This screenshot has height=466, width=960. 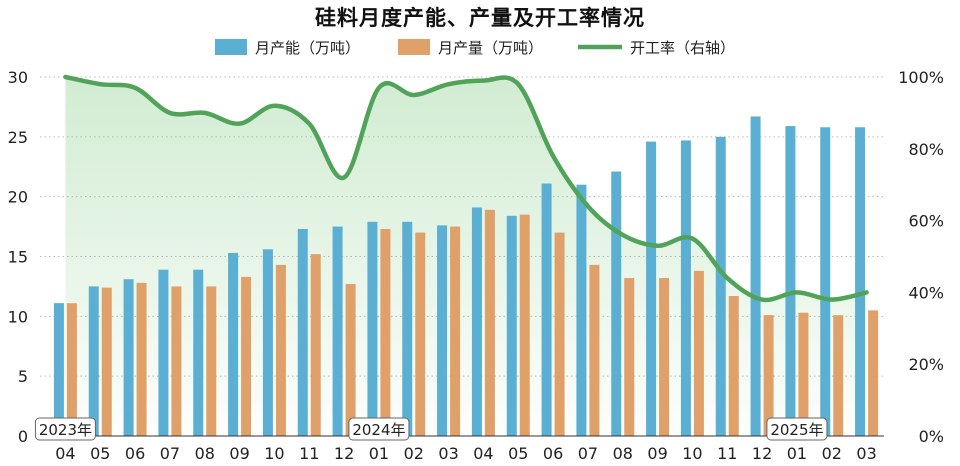 I want to click on y-left-tick-label: 30, so click(x=18, y=77).